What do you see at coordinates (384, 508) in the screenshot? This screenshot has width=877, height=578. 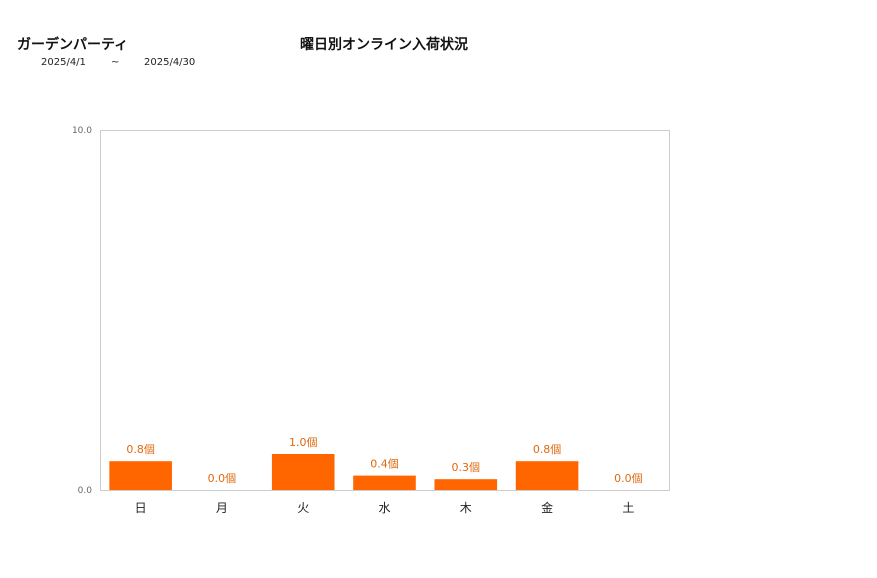 I see `x-tick-label: 水` at bounding box center [384, 508].